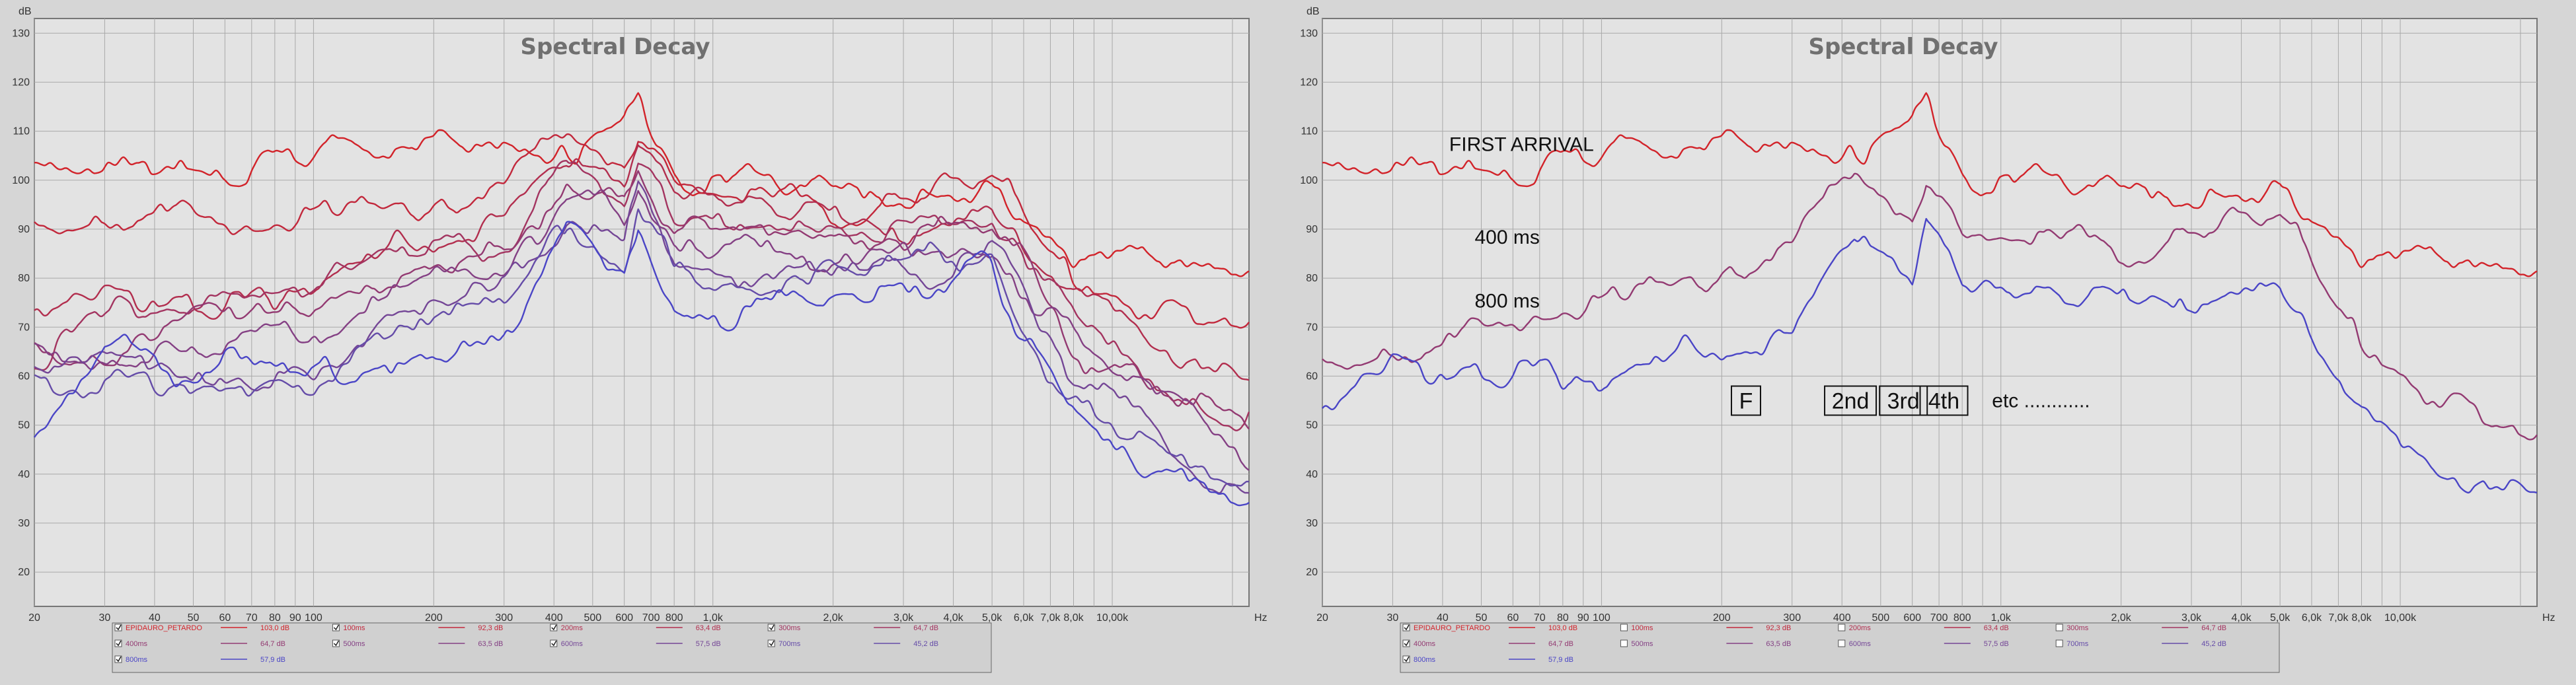 The height and width of the screenshot is (685, 2576). Describe the element at coordinates (1851, 401) in the screenshot. I see `boxed-label: 2nd` at that location.